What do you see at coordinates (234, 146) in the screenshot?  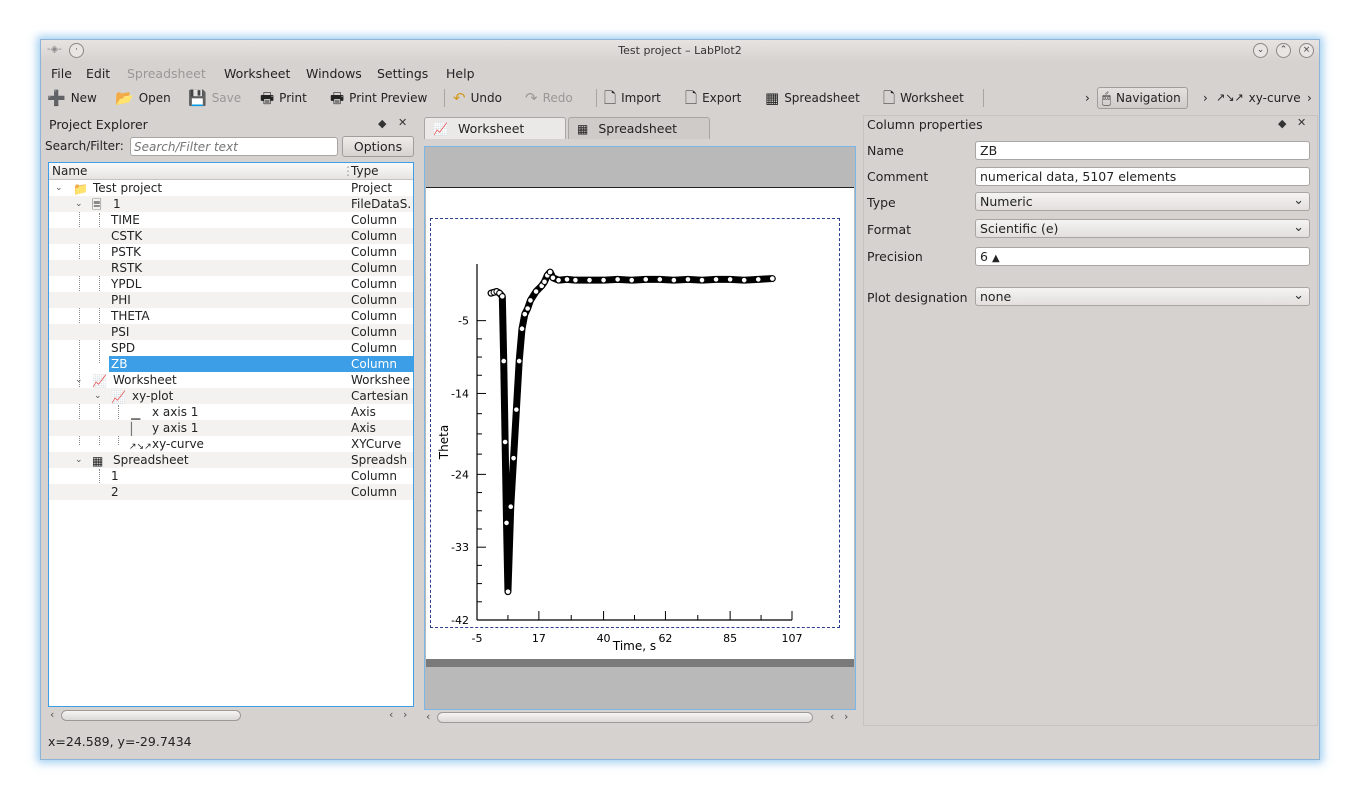 I see `search-input` at bounding box center [234, 146].